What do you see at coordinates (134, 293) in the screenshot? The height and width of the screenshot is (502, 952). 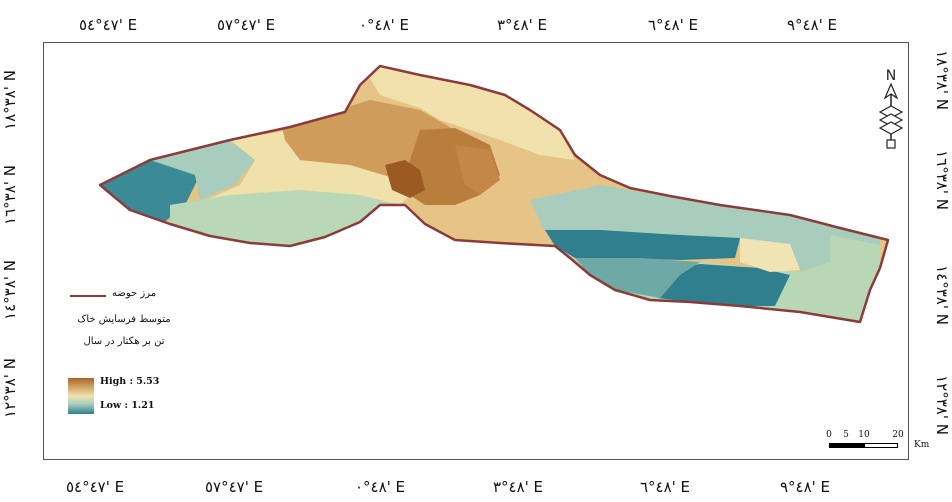 I see `legend-boundary-label: مرز حوضه` at bounding box center [134, 293].